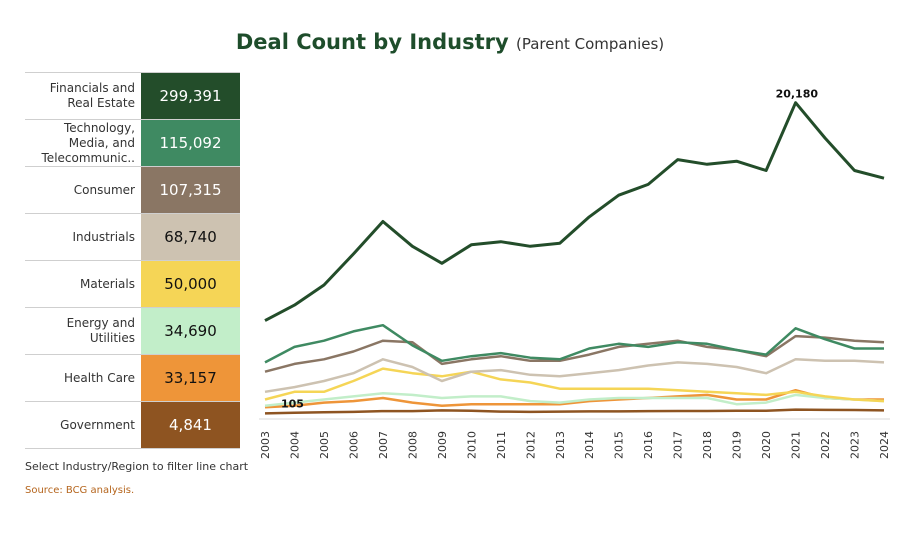 This screenshot has width=900, height=540. I want to click on series-line-industrials, so click(574, 376).